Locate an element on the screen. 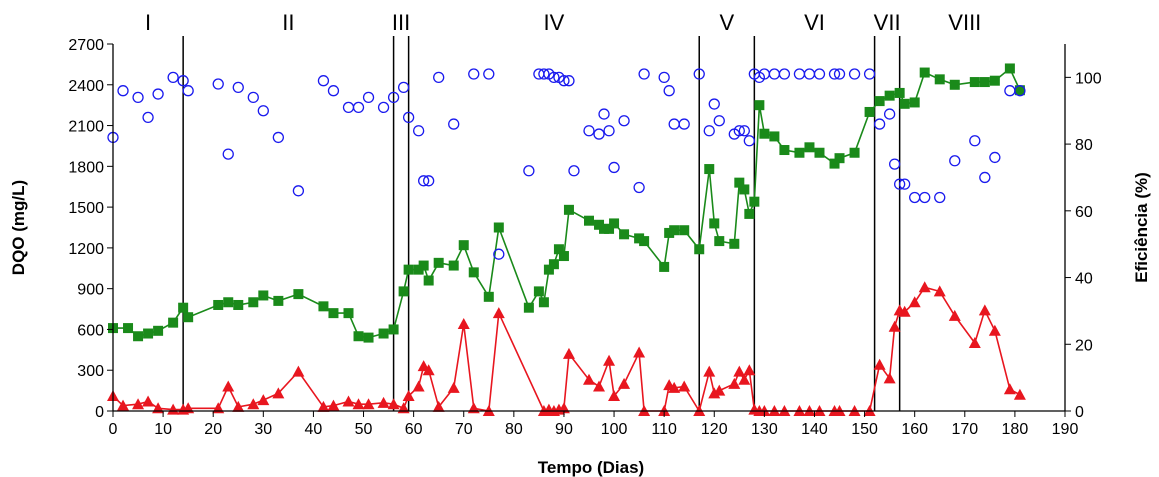  y-axis-title: DQO (mg/L) is located at coordinates (18, 227).